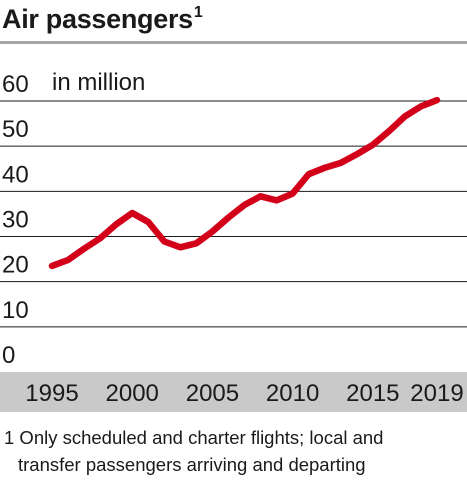 This screenshot has width=467, height=483. I want to click on x-tick-labels: 1995 2000 2005 2010 2015 2019, so click(244, 393).